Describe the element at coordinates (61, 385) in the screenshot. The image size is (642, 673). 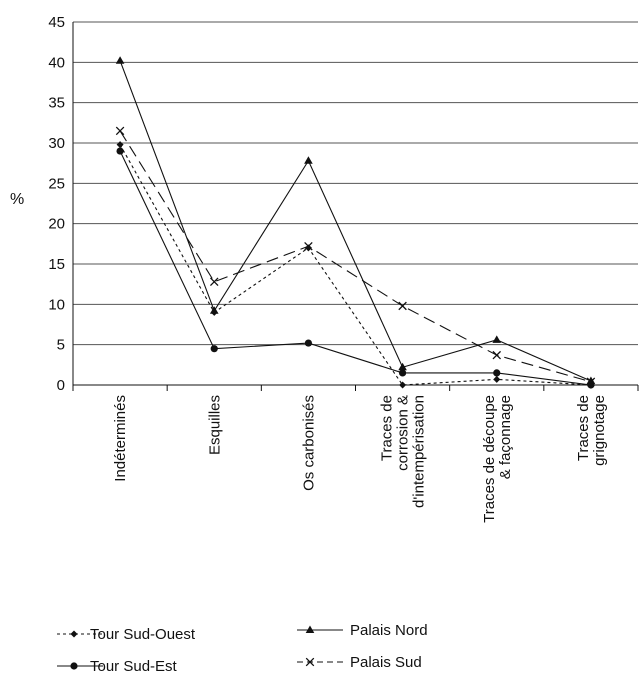
I see `y-tick-0: 0` at that location.